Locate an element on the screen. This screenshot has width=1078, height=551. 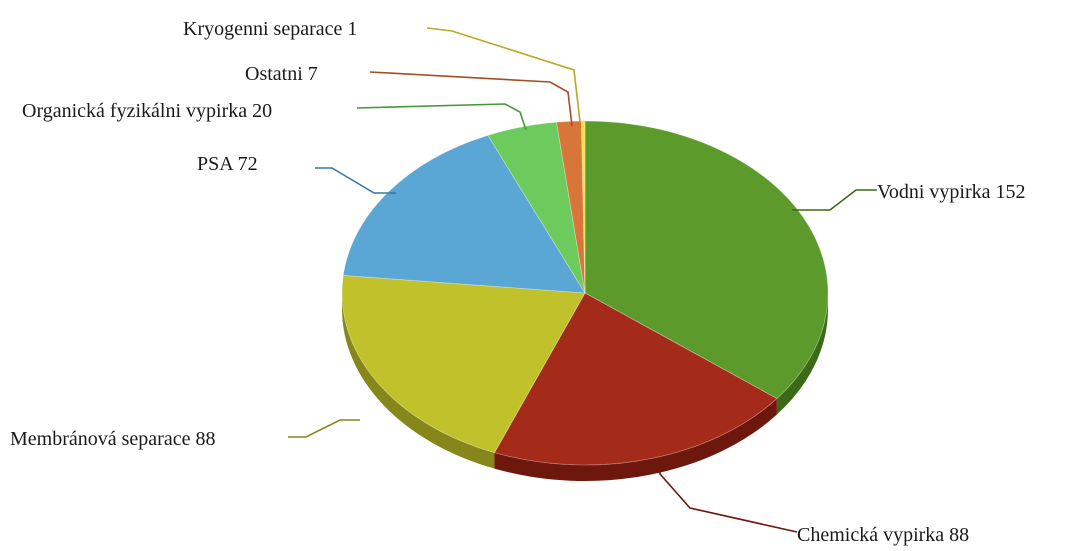
slice-label: Ostatni 7 is located at coordinates (281, 74).